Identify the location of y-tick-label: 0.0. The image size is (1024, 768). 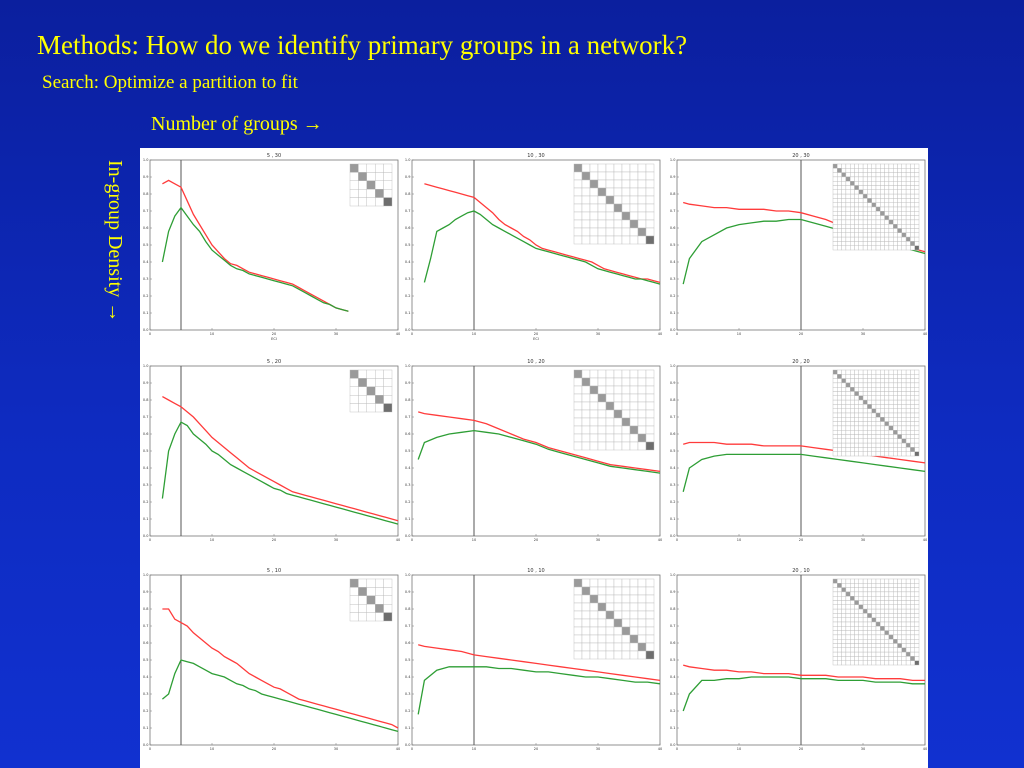
(408, 536).